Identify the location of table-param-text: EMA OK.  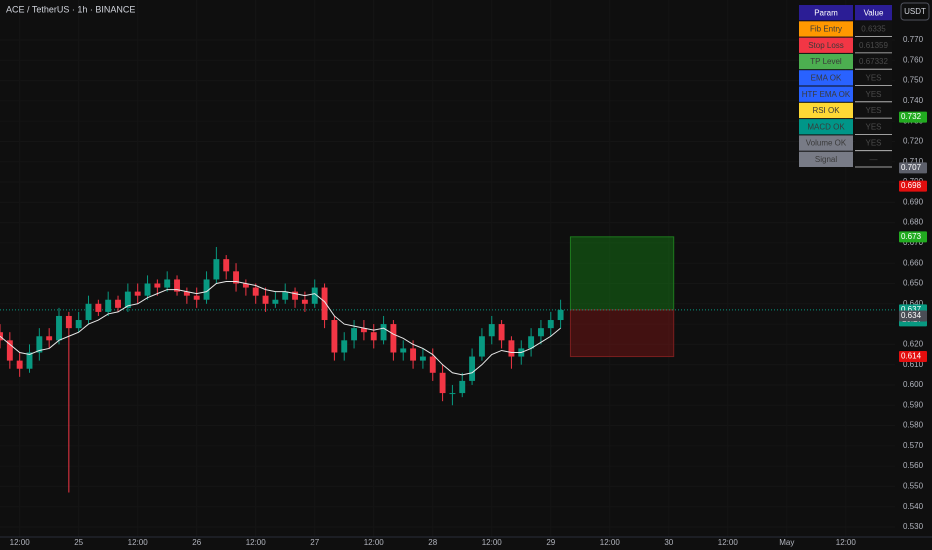
(826, 77).